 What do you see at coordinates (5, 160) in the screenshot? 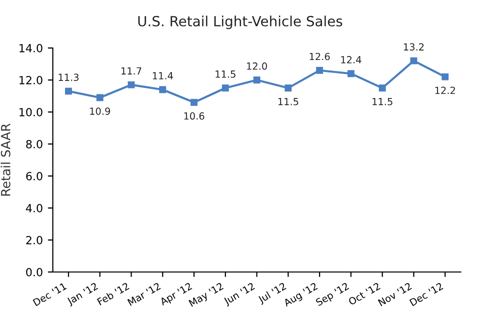
I see `y-axis-title: Retail SAAR` at bounding box center [5, 160].